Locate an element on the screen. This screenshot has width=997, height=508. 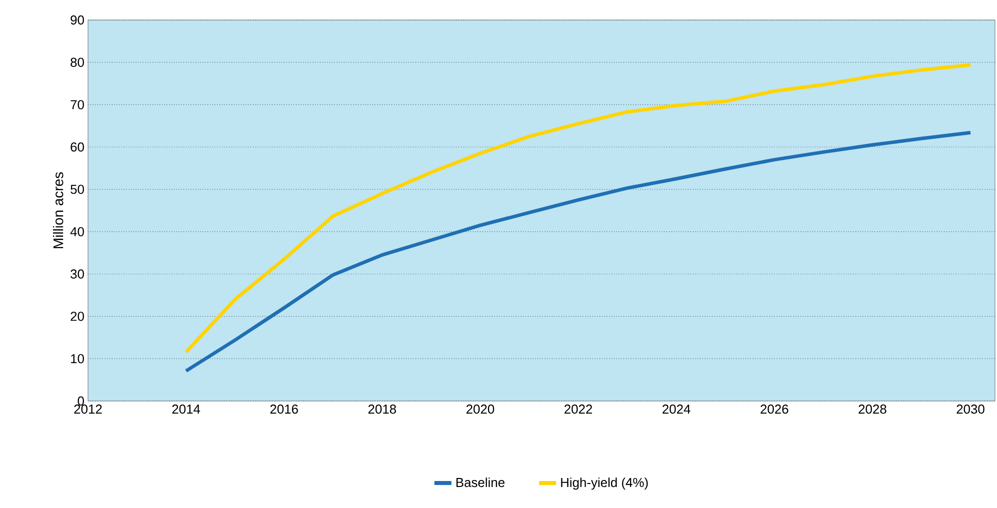
x-tick-label: 2022 is located at coordinates (578, 409).